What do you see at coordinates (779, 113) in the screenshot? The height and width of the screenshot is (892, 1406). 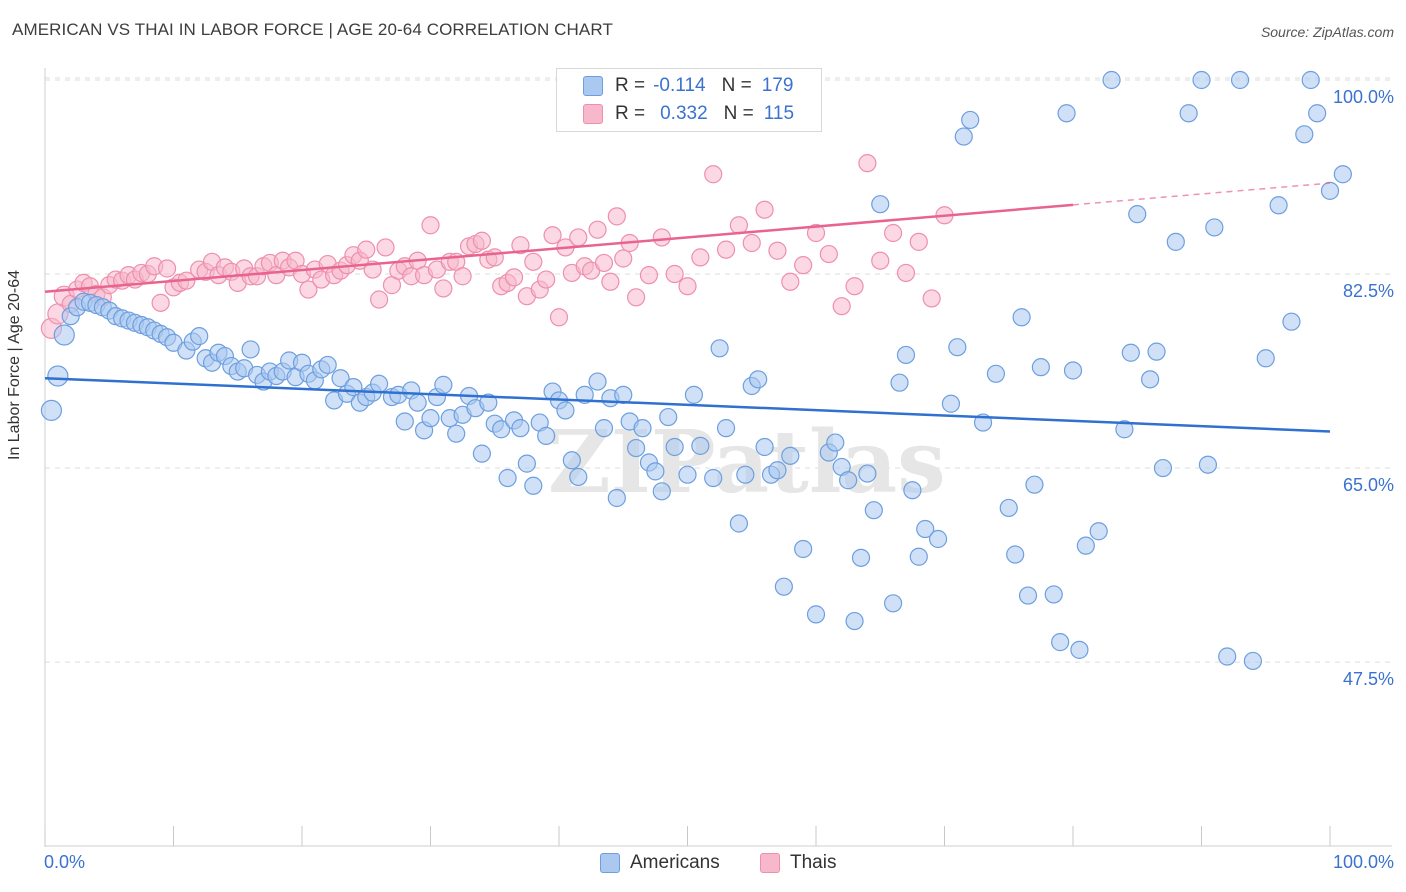 I see `thais-n-value: 115` at bounding box center [779, 113].